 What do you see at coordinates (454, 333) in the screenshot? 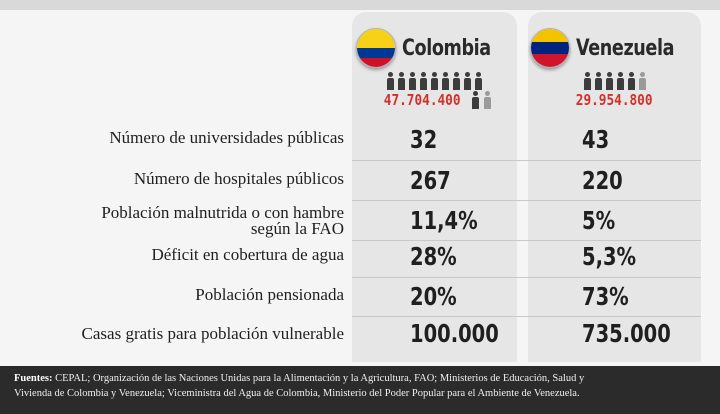
I see `colombia-value-casas: 100.000` at bounding box center [454, 333].